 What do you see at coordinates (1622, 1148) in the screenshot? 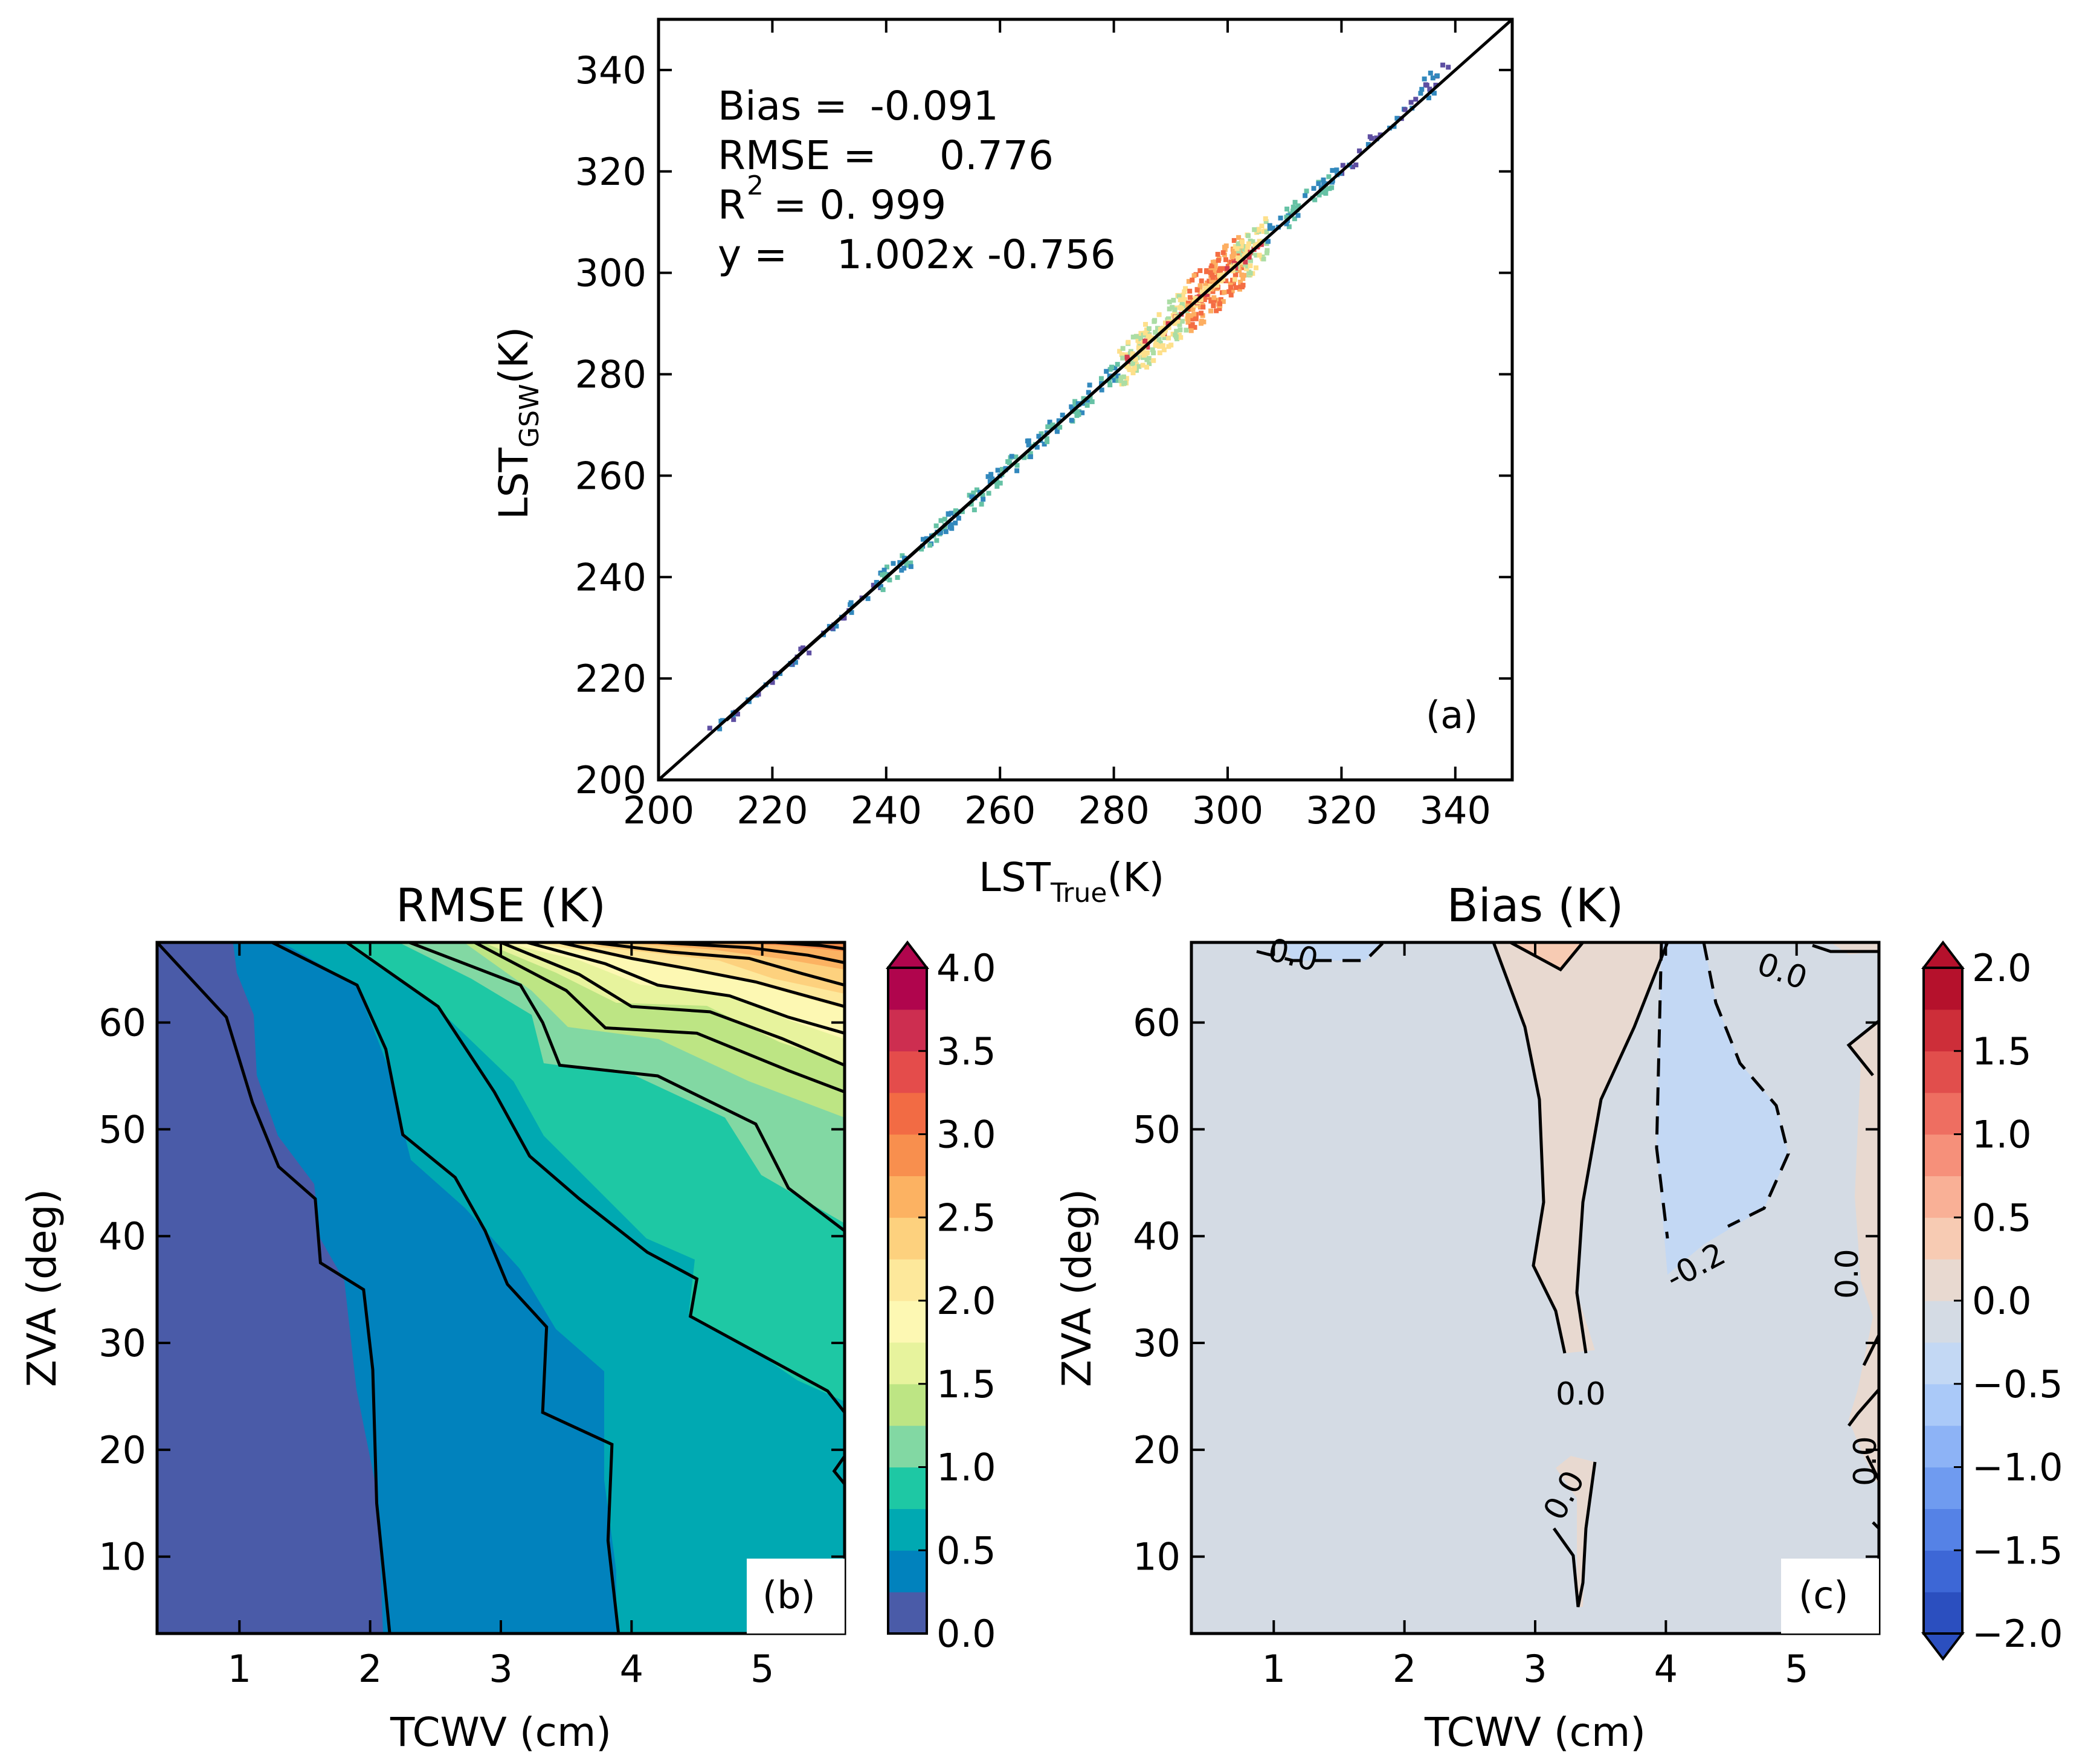
I see `zero-contour-ridge-right` at bounding box center [1622, 1148].